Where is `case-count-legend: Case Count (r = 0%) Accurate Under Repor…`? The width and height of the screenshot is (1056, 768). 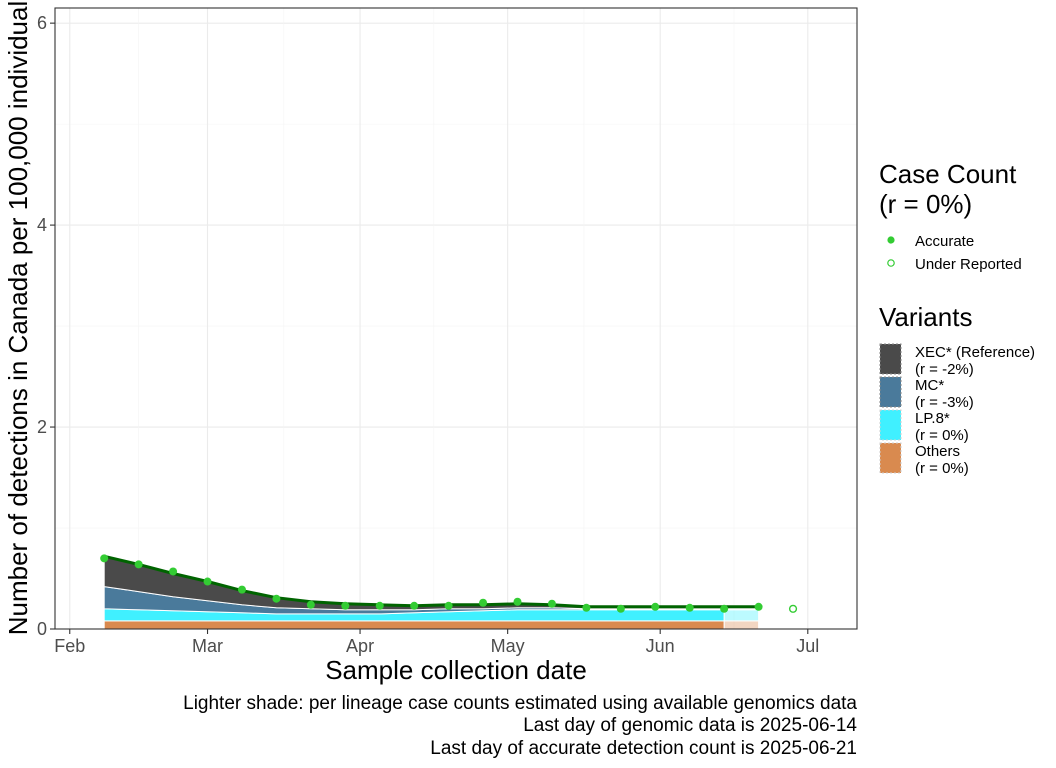 case-count-legend: Case Count (r = 0%) Accurate Under Repor… is located at coordinates (950, 216).